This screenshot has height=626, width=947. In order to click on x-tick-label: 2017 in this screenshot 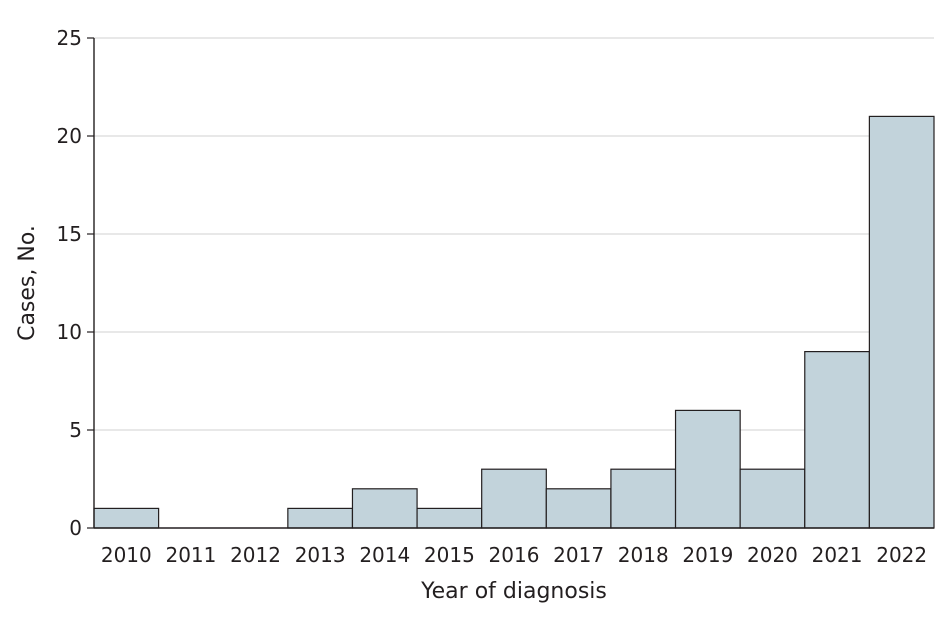, I will do `click(578, 555)`.